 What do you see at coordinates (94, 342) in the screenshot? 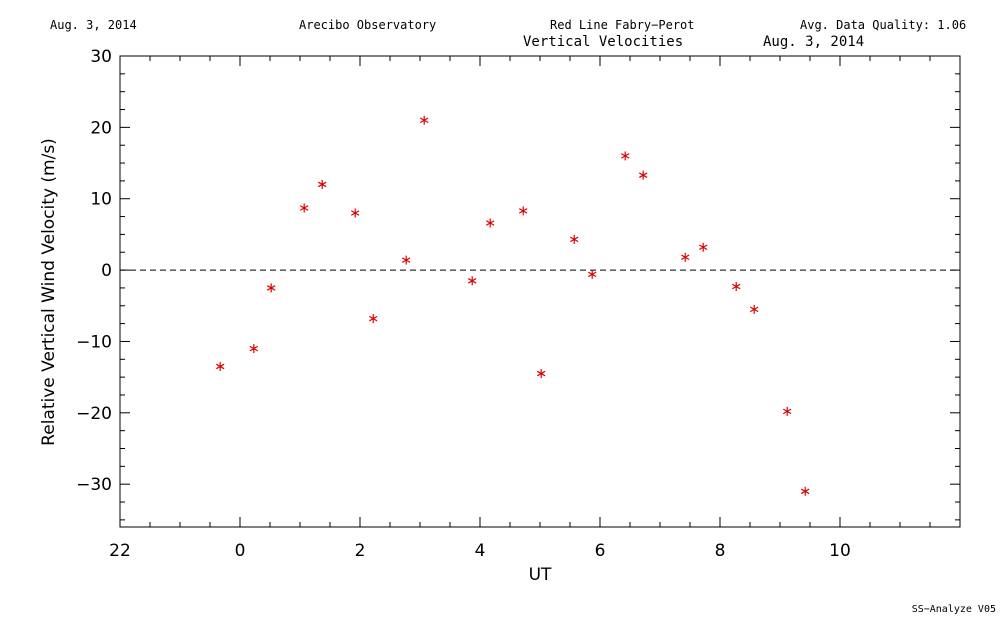
I see `y-tick-label: −10` at bounding box center [94, 342].